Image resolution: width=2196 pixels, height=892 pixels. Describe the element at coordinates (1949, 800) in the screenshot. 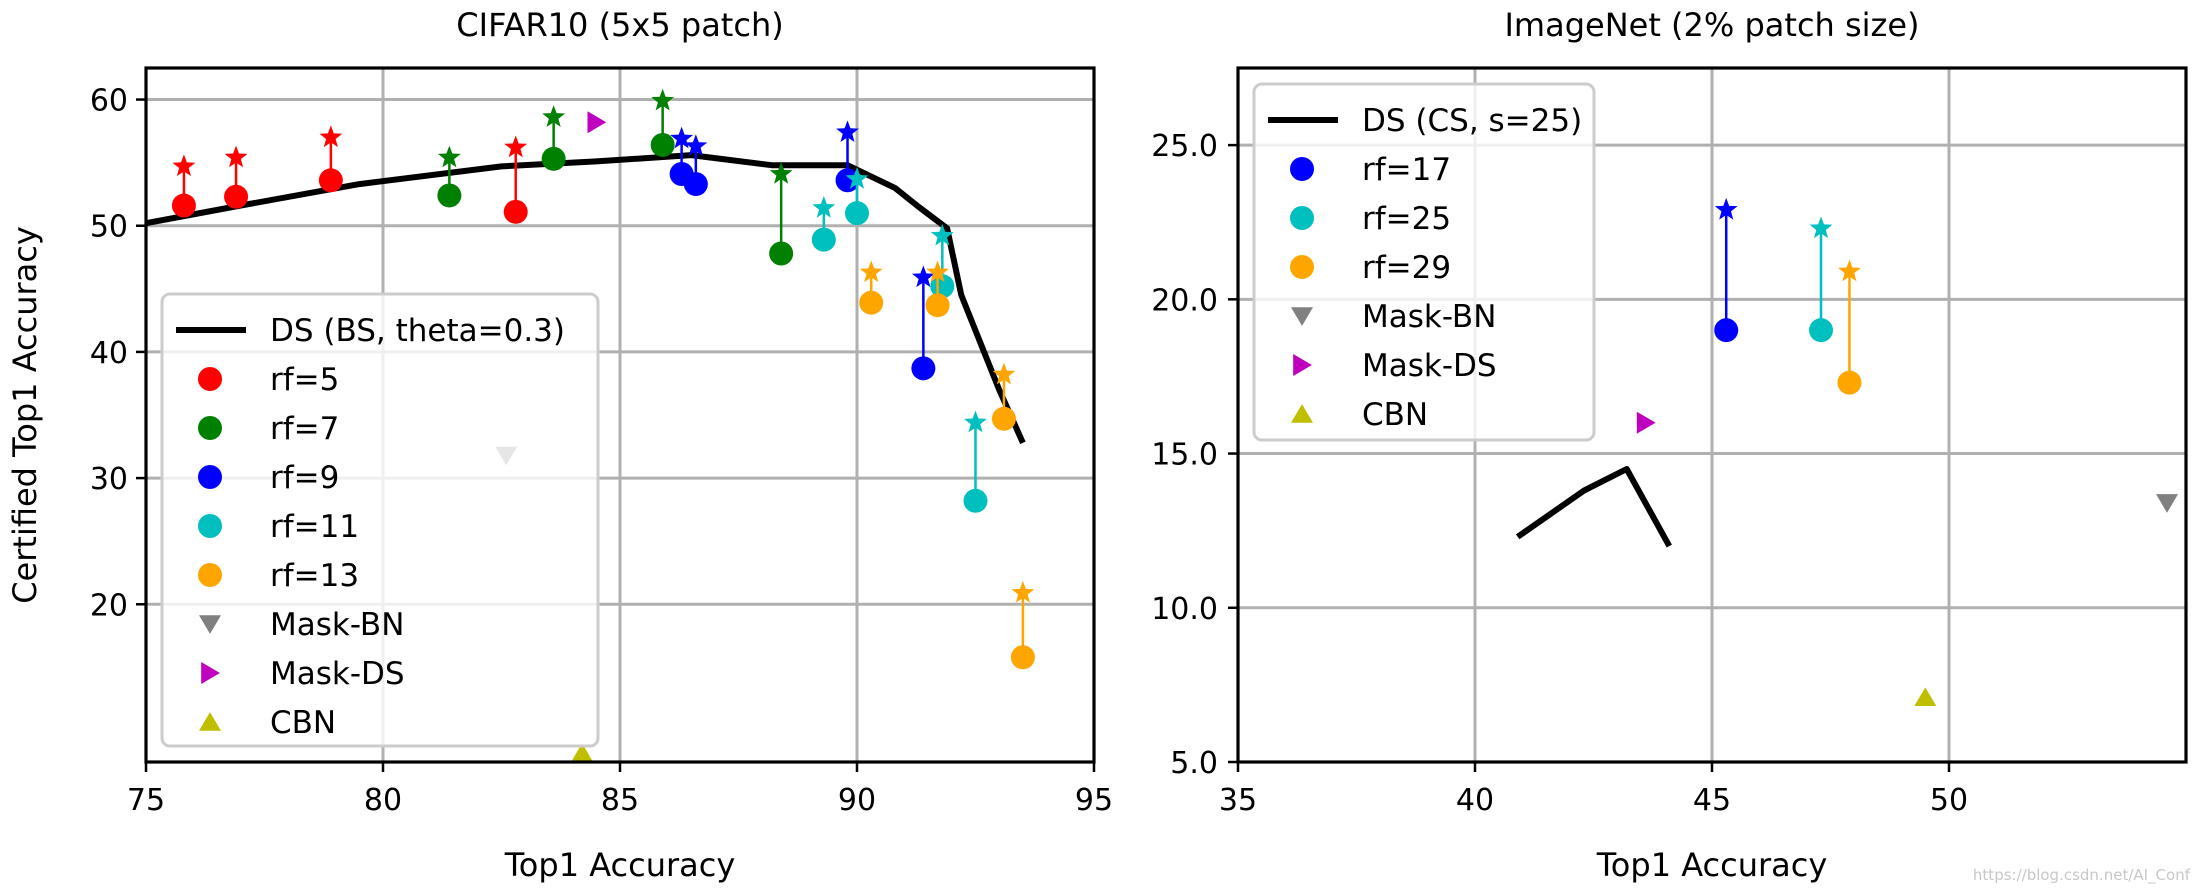

I see `x-tick-label: 50` at that location.